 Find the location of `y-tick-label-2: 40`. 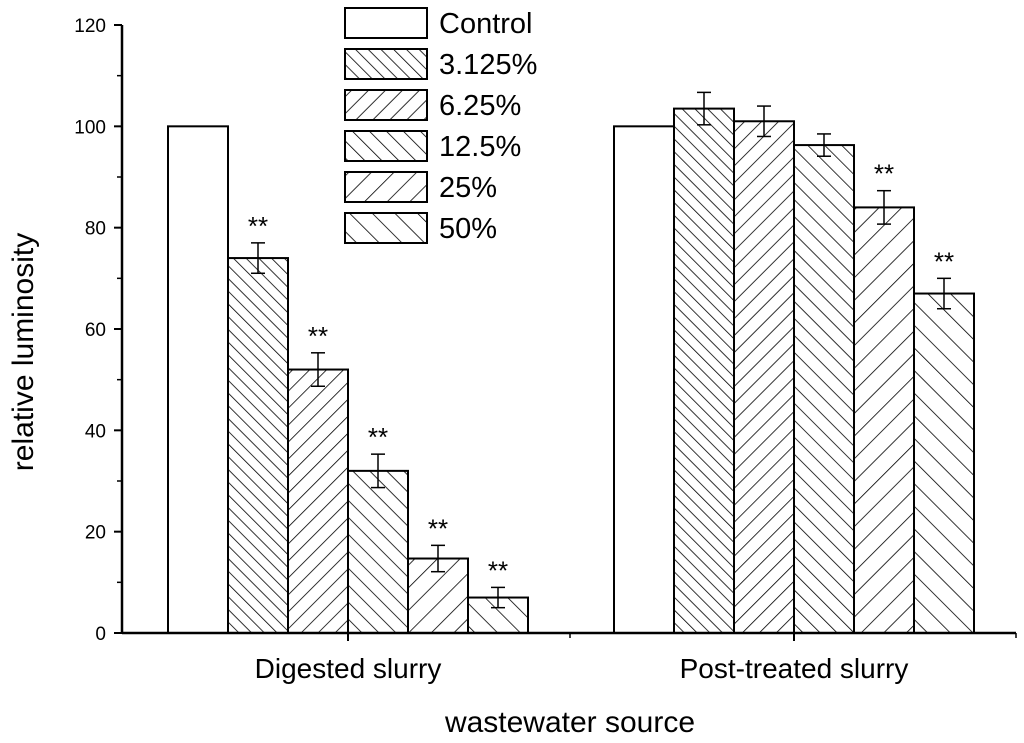

y-tick-label-2: 40 is located at coordinates (95, 431).